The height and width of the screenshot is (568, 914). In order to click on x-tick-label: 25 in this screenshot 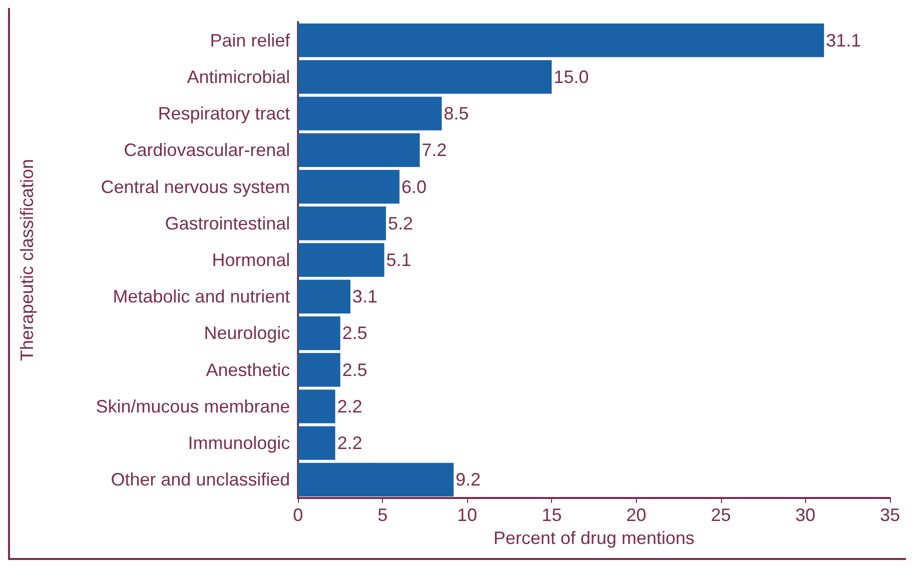, I will do `click(720, 515)`.